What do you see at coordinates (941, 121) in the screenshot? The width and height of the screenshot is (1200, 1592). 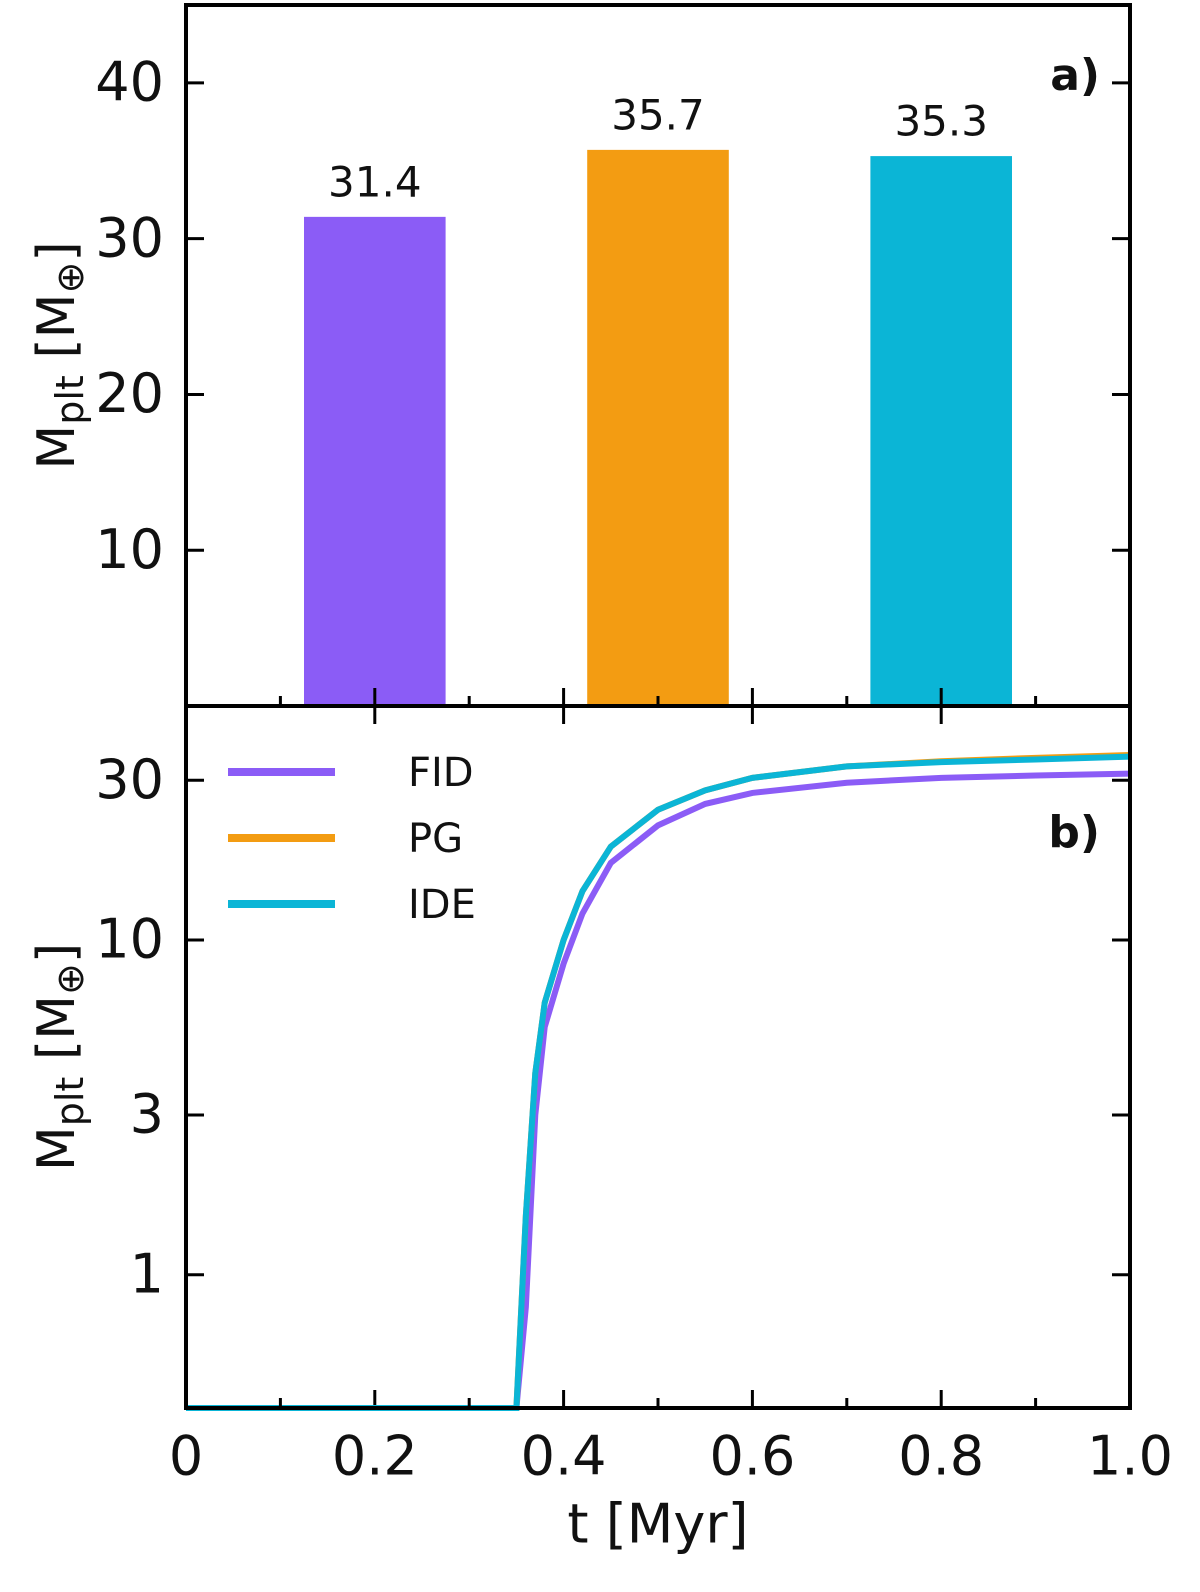 I see `value-label: 35.3` at bounding box center [941, 121].